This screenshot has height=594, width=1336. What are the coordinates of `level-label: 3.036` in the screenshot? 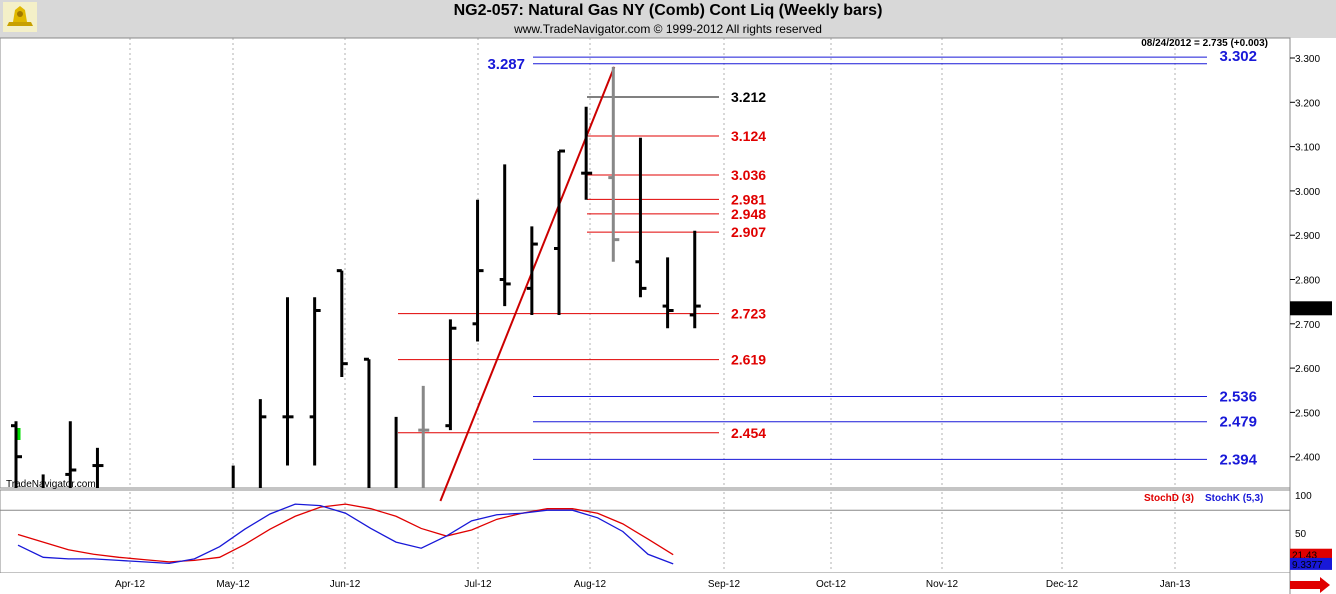 It's located at (748, 175).